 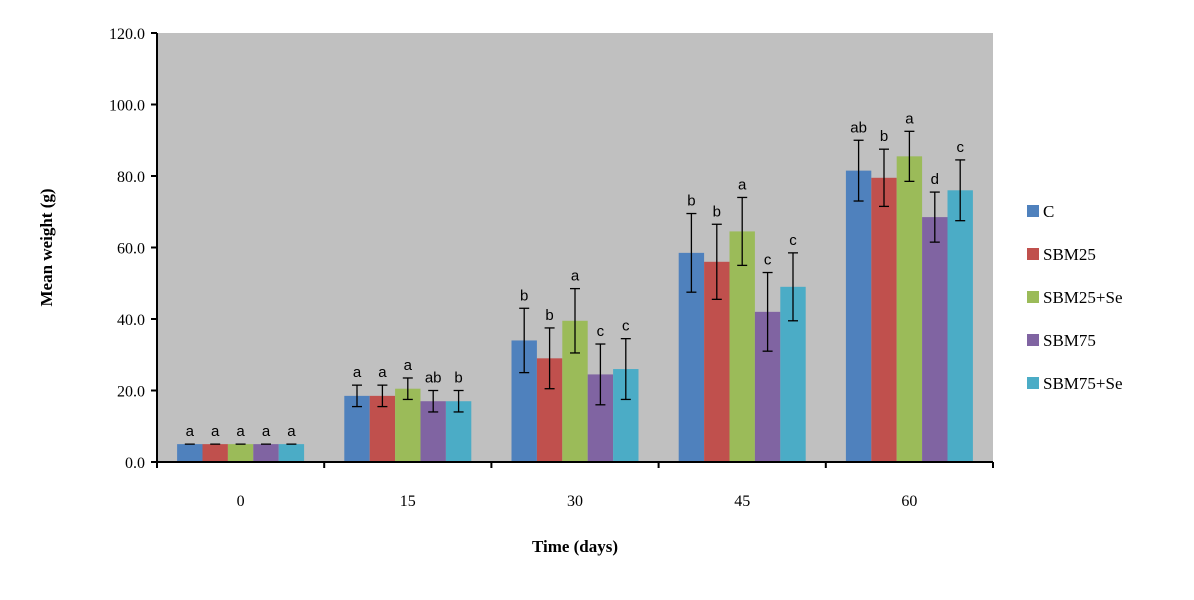 I want to click on y-tick-label: 40.0, so click(x=131, y=320).